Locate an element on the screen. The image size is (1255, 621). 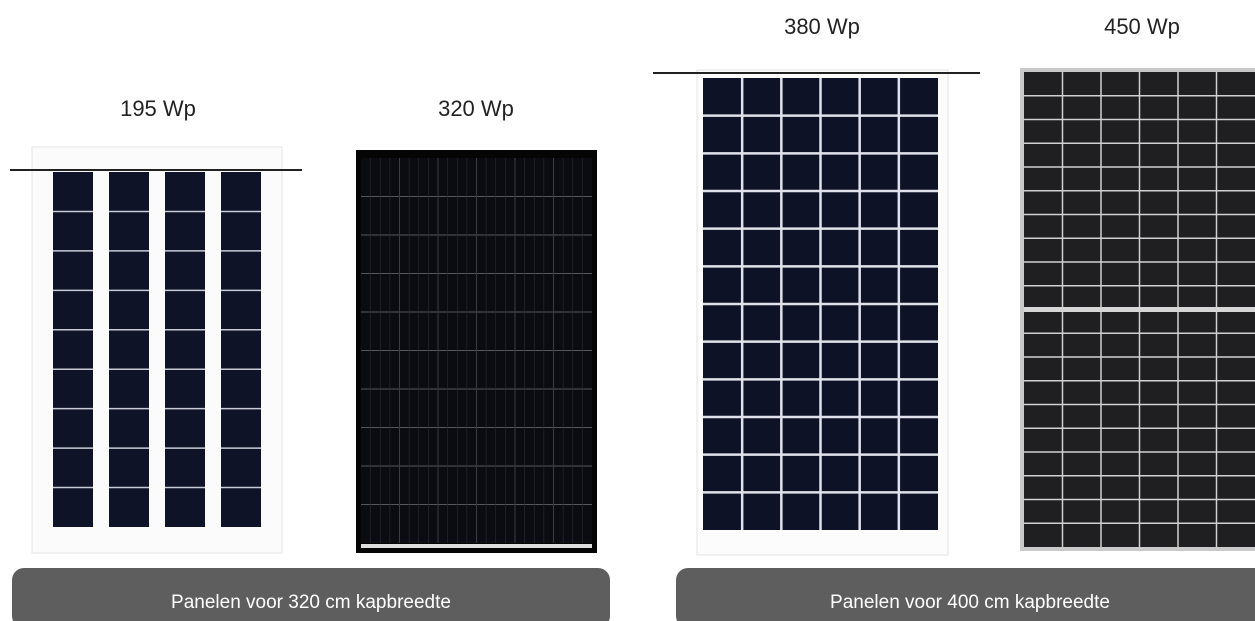
panel-label: 195 Wp is located at coordinates (158, 108).